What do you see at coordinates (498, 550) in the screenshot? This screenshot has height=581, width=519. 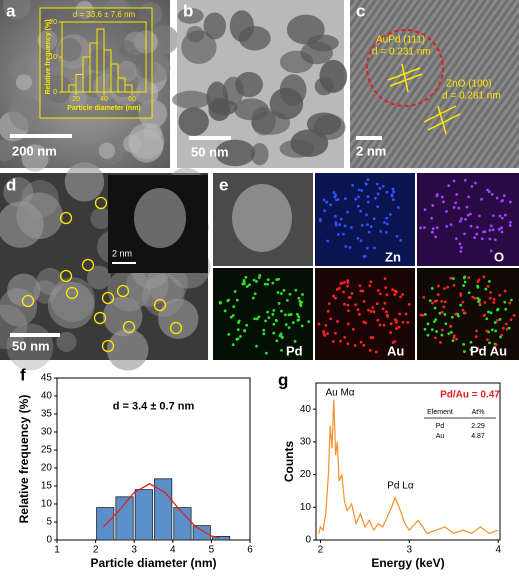 I see `x-tick-label: 4` at bounding box center [498, 550].